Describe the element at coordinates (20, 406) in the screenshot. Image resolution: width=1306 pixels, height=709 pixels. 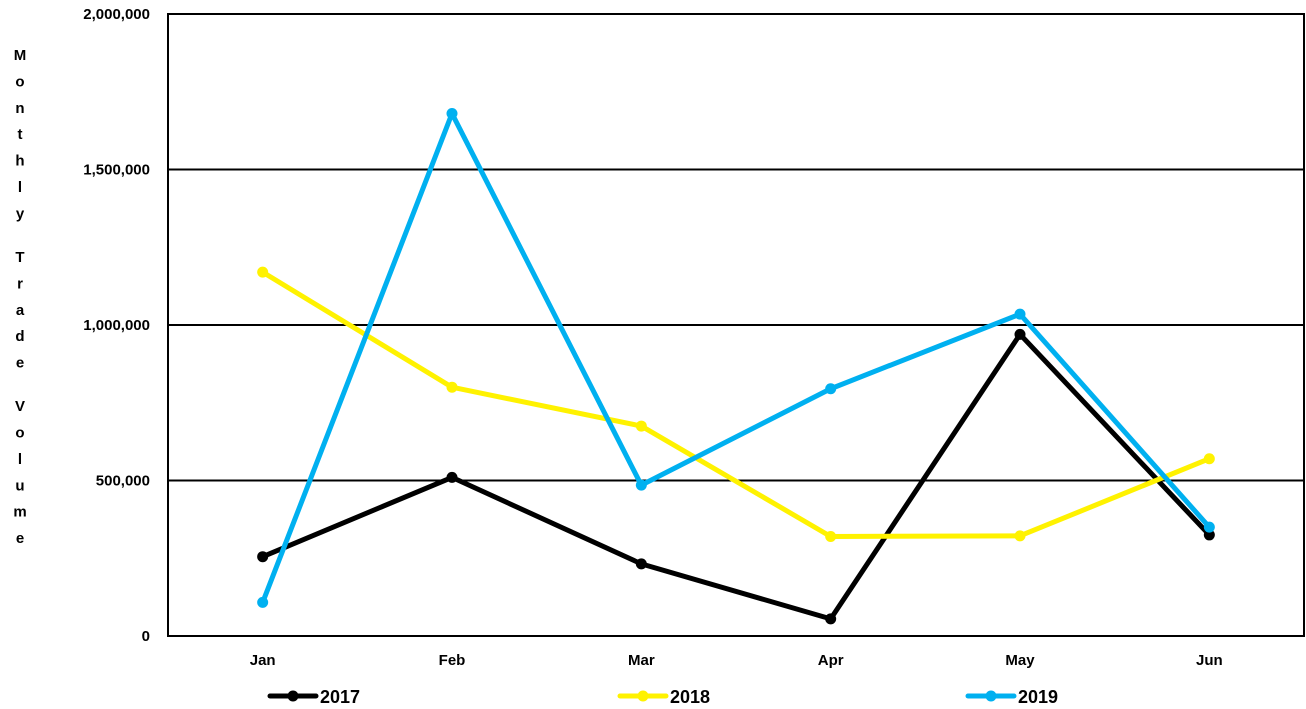
I see `y-axis-label-letter: V` at that location.